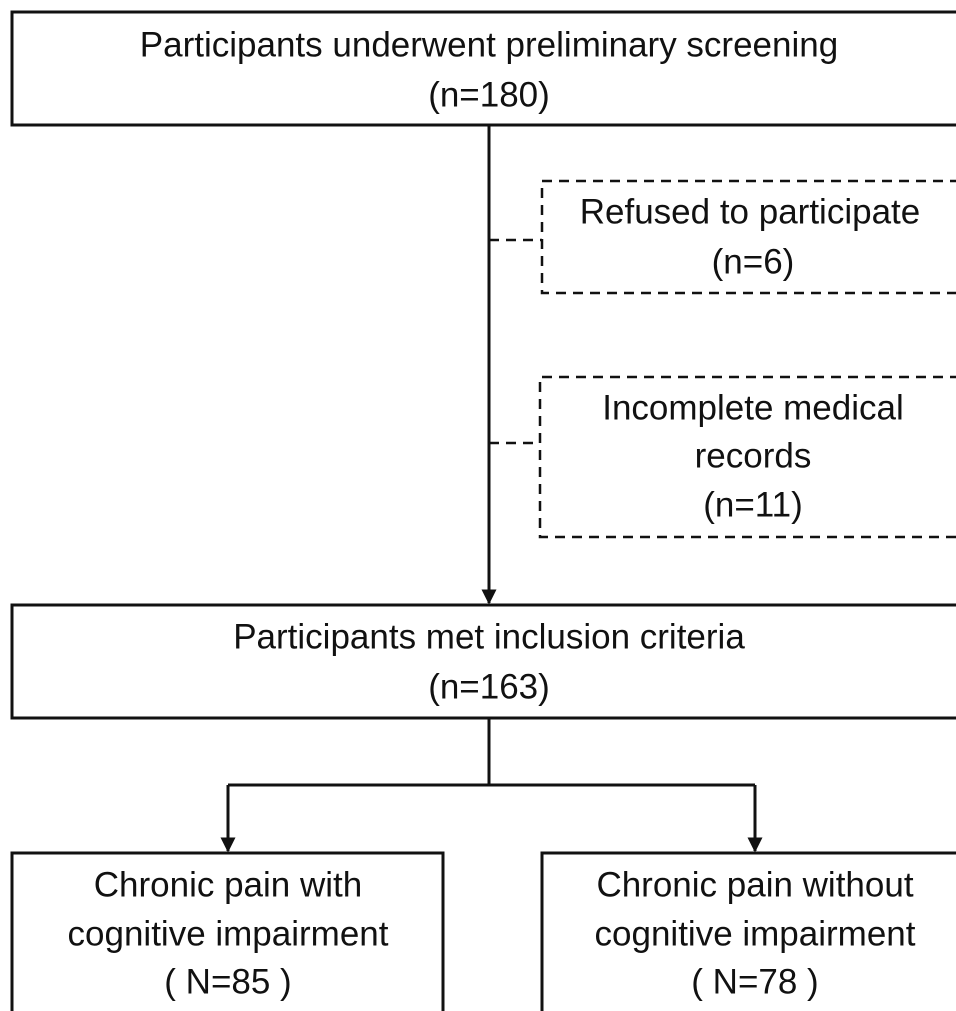 The image size is (956, 1011). What do you see at coordinates (227, 981) in the screenshot?
I see `node-text: ( N=85 )` at bounding box center [227, 981].